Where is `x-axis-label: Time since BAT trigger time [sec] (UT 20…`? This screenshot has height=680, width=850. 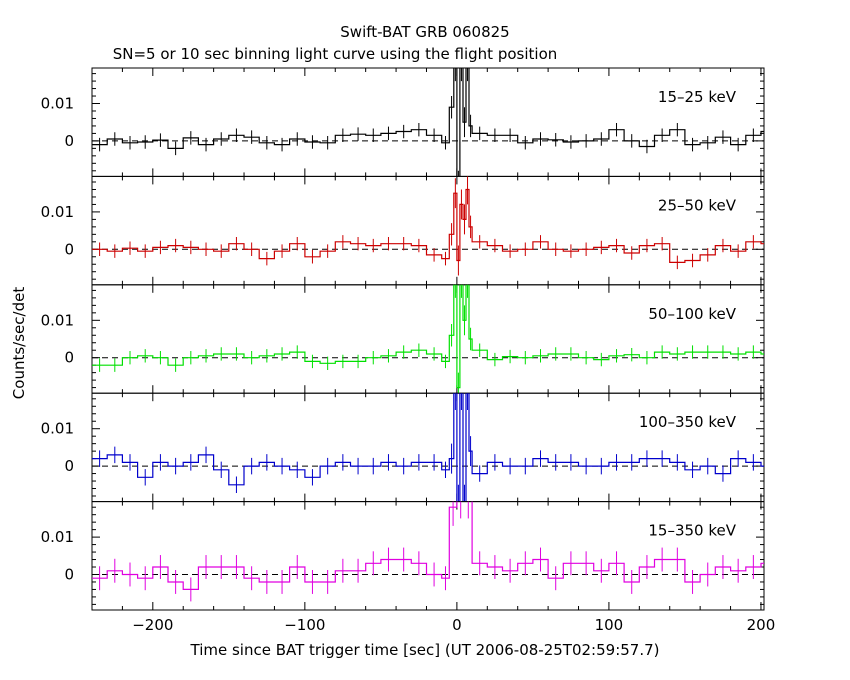
x-axis-label: Time since BAT trigger time [sec] (UT 20… is located at coordinates (425, 650).